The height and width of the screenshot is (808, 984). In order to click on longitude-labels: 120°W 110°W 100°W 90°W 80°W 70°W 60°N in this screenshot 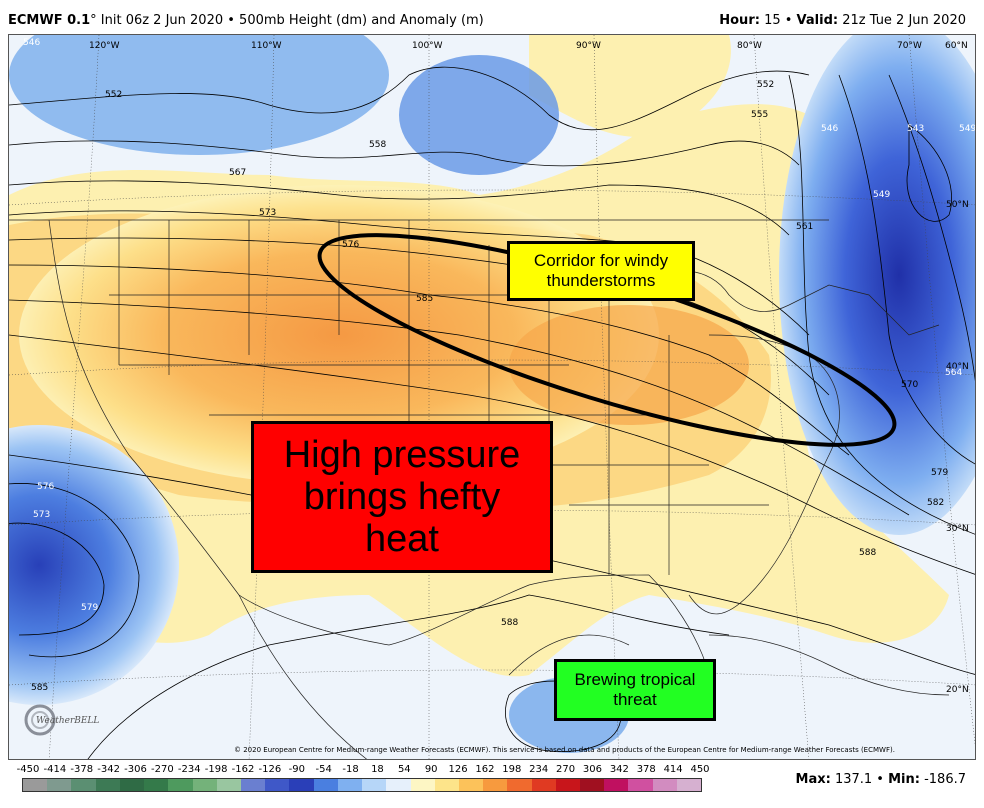, I will do `click(528, 46)`.